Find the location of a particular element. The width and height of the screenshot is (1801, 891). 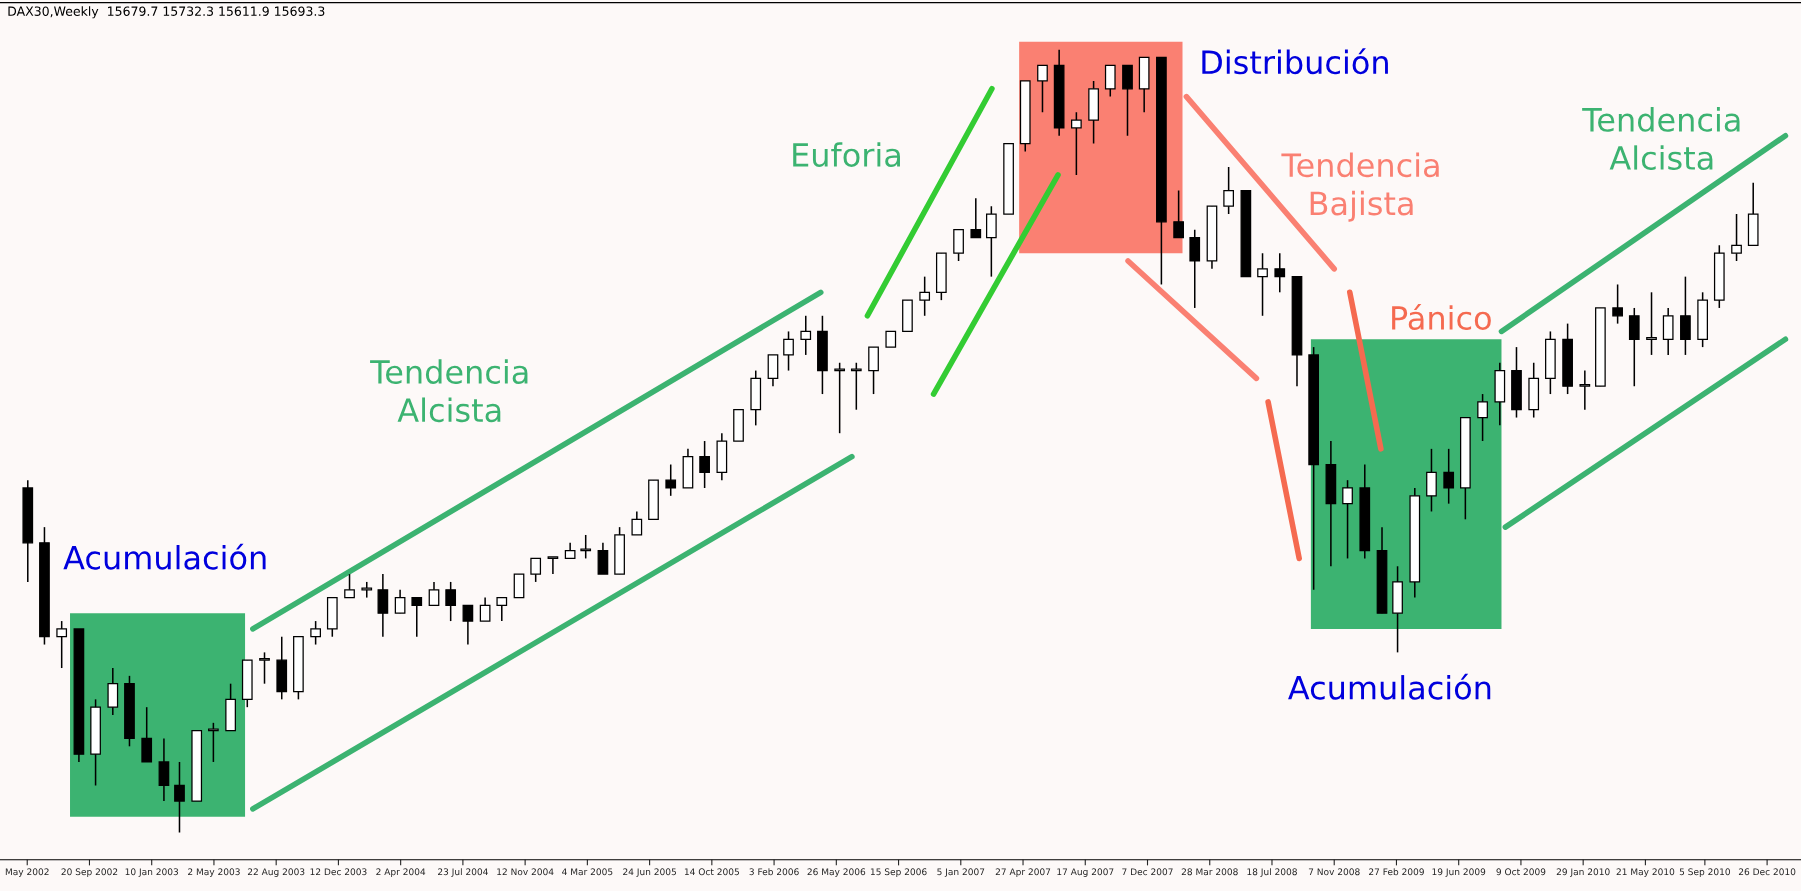

x-tick-label: 5 Jan 2007 is located at coordinates (961, 872).